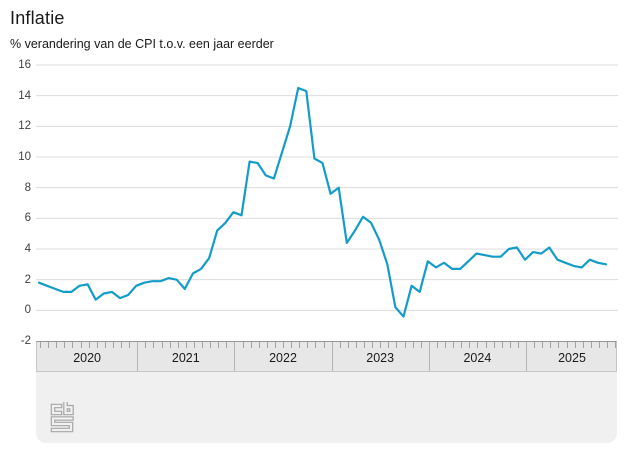  Describe the element at coordinates (326, 356) in the screenshot. I see `x-axis-year-band: 2020 2021 2022 2023 2024 2025` at that location.